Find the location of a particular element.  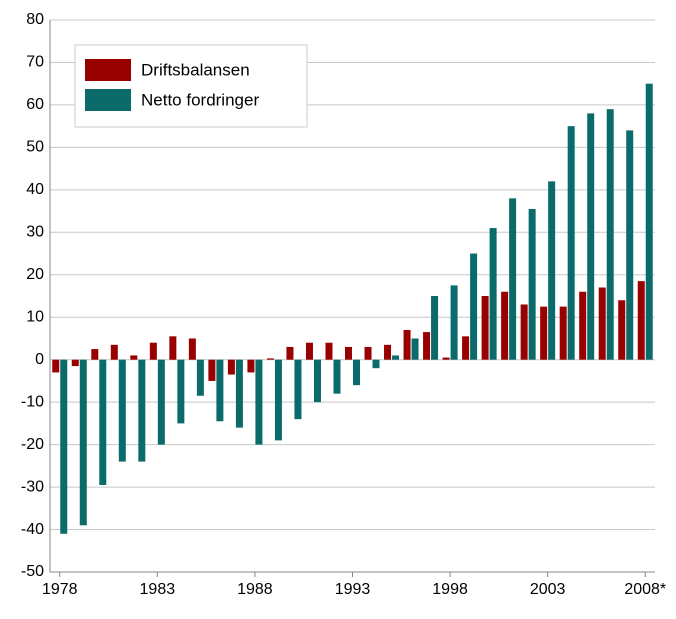

y-tick-label: 10 is located at coordinates (35, 316).